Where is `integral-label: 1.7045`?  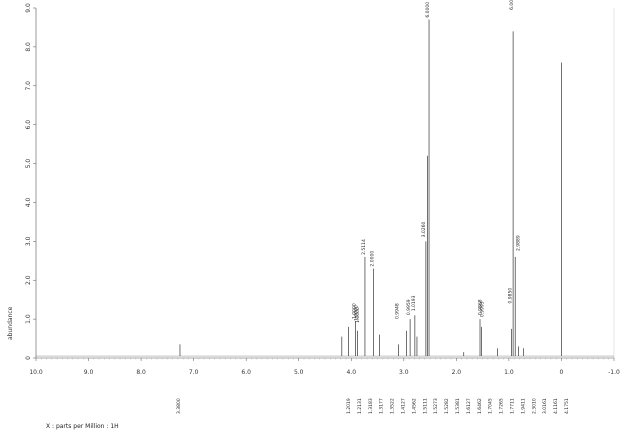
integral-label: 1.7045 is located at coordinates (491, 406).